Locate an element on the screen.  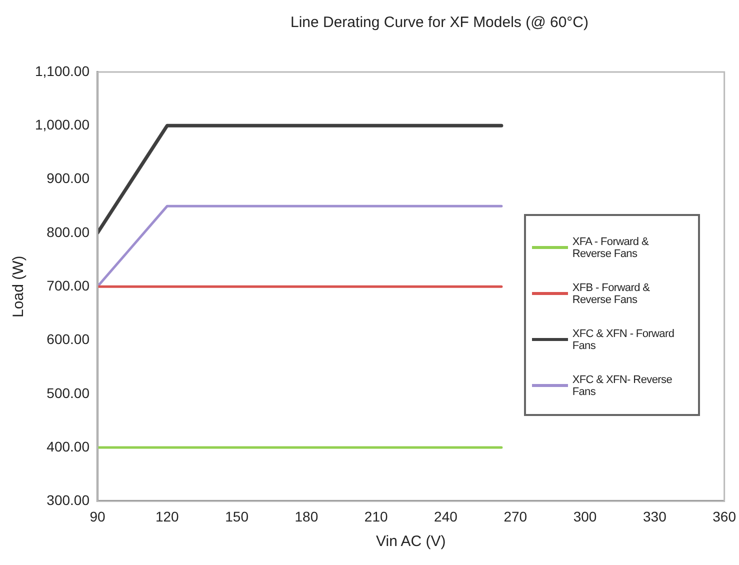
y-tick-label: 1,100.00 is located at coordinates (62, 70).